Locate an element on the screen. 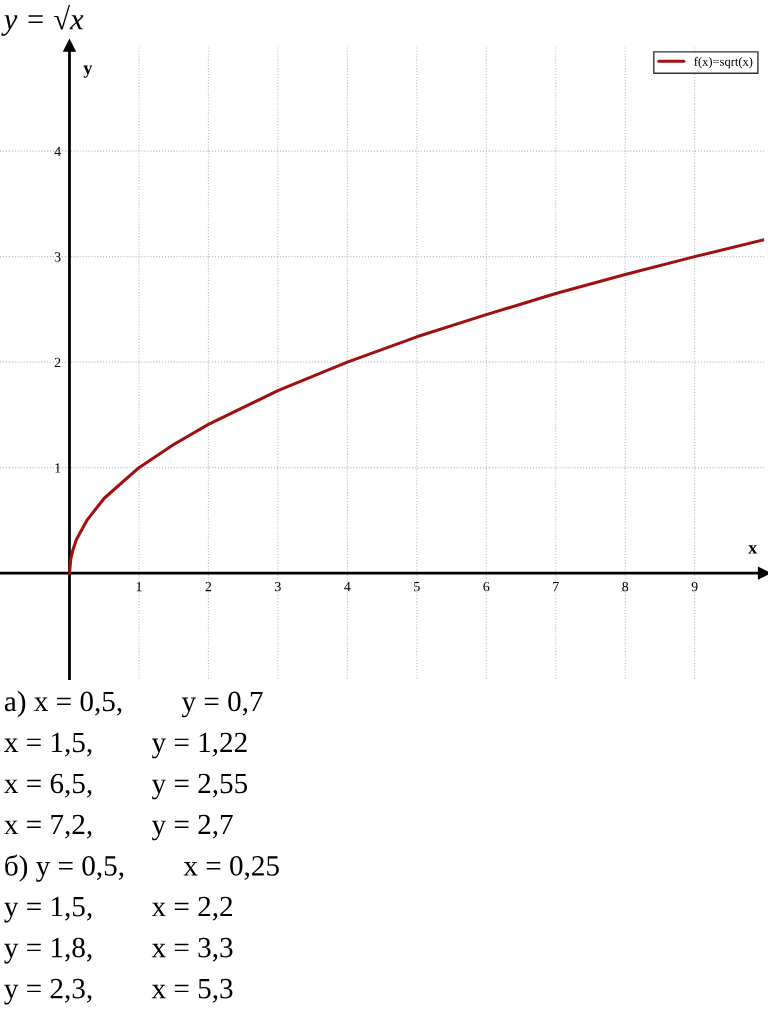  x-tick-label: 2 is located at coordinates (208, 586).